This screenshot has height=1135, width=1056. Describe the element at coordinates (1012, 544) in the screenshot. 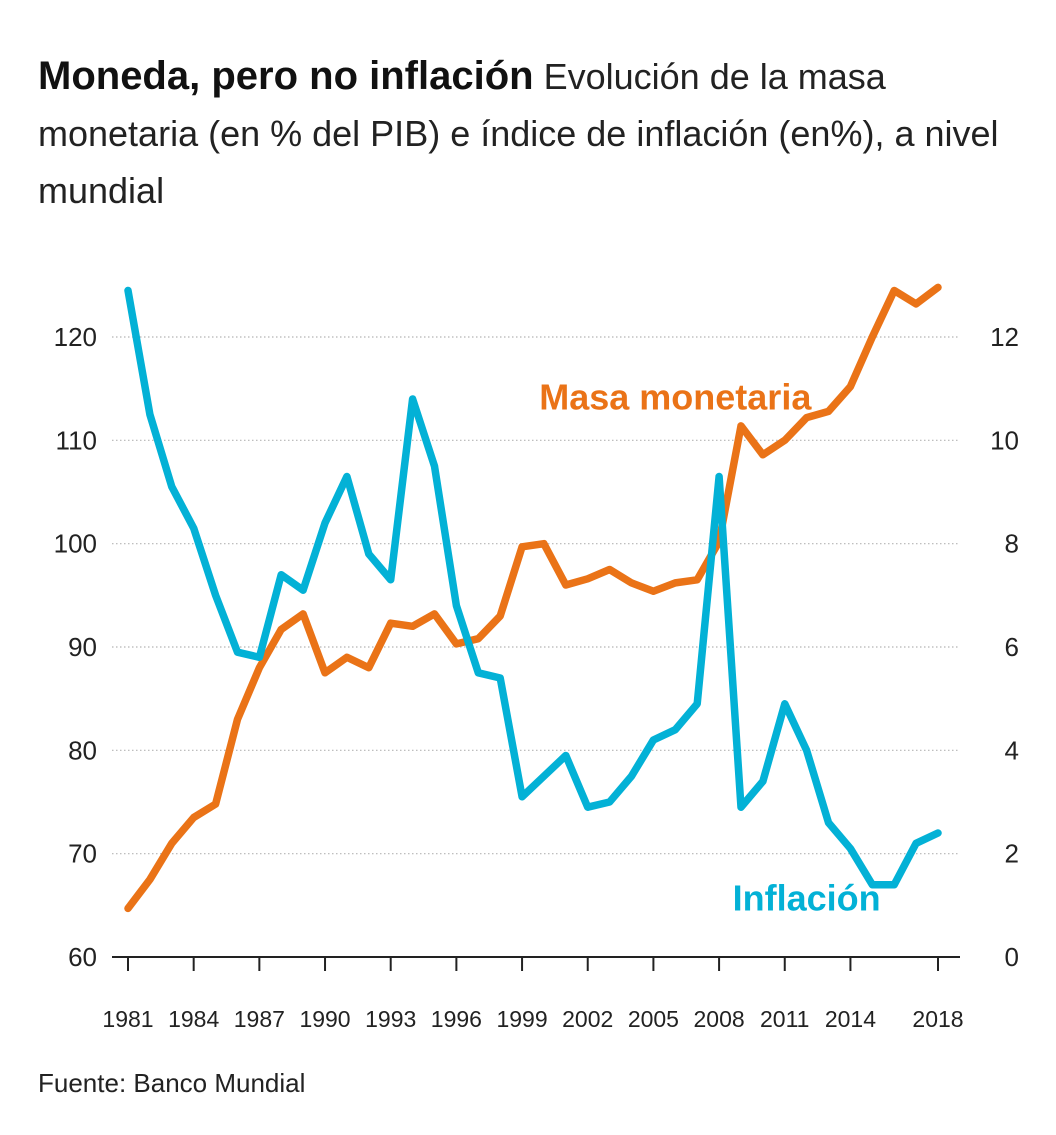

I see `right-tick-label: 8` at that location.